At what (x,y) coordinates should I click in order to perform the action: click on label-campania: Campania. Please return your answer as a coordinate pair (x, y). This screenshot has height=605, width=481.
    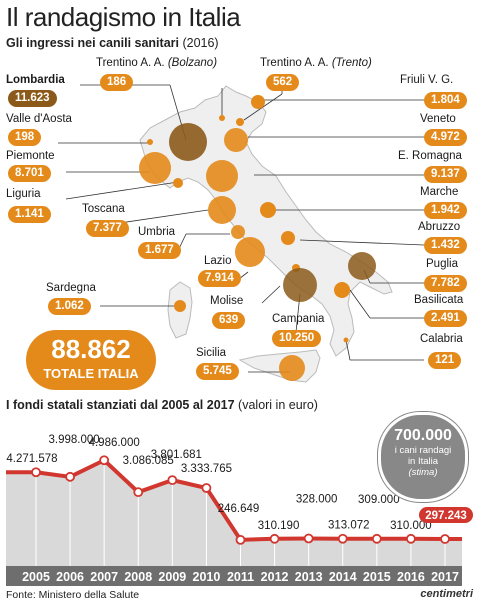
    Looking at the image, I should click on (298, 319).